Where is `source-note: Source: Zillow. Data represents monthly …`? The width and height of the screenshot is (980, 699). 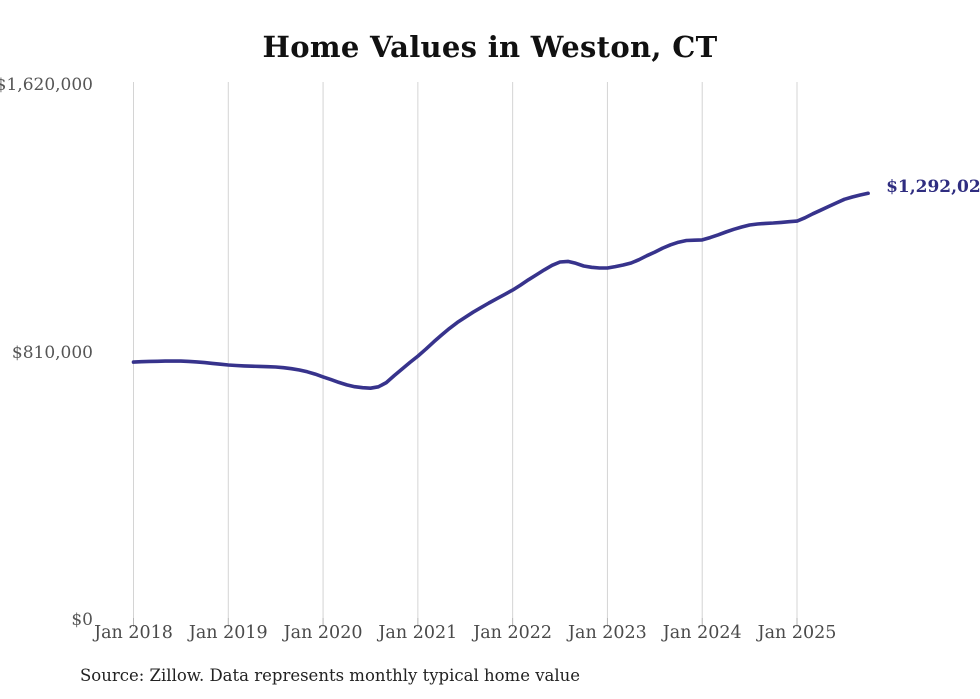
source-note: Source: Zillow. Data represents monthly … is located at coordinates (330, 675).